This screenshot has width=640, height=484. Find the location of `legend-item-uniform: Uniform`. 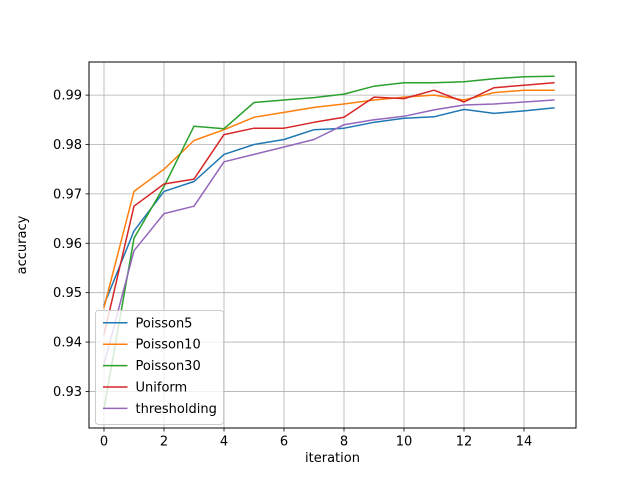

legend-item-uniform: Uniform is located at coordinates (145, 388).